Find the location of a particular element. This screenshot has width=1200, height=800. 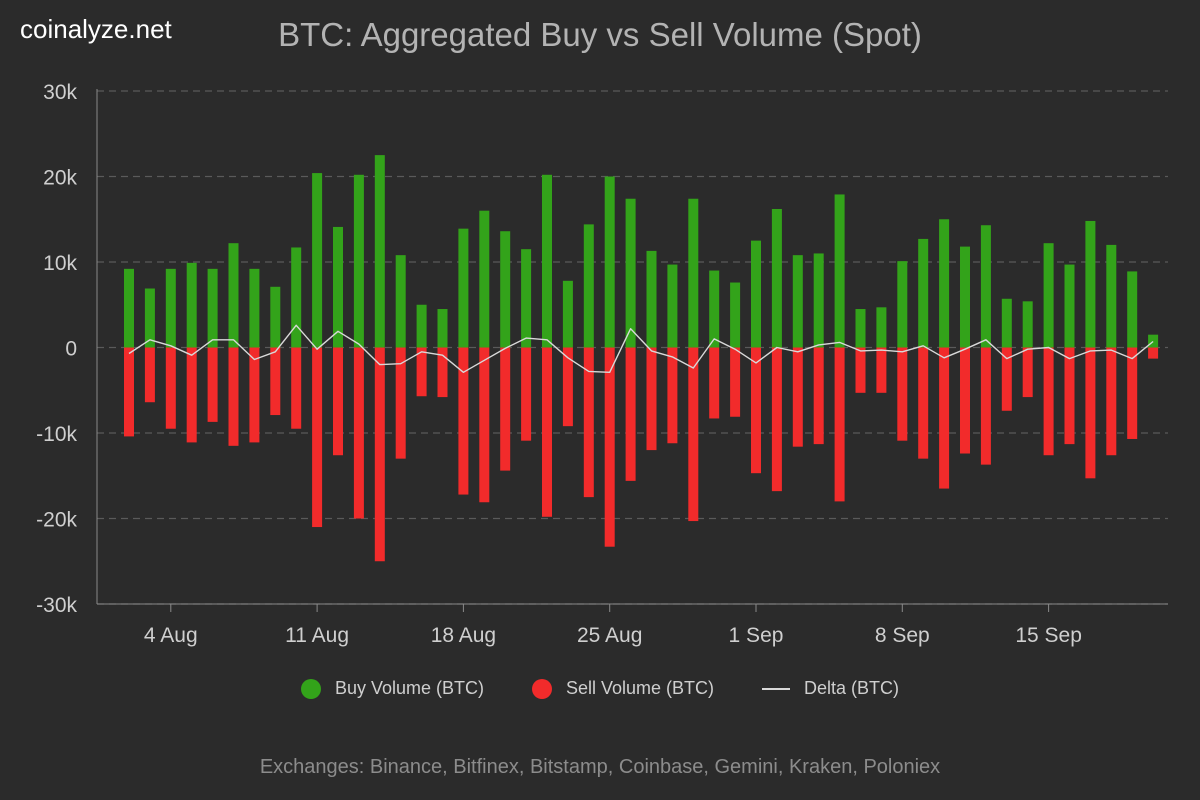

y-tick-label: 20k is located at coordinates (60, 178).